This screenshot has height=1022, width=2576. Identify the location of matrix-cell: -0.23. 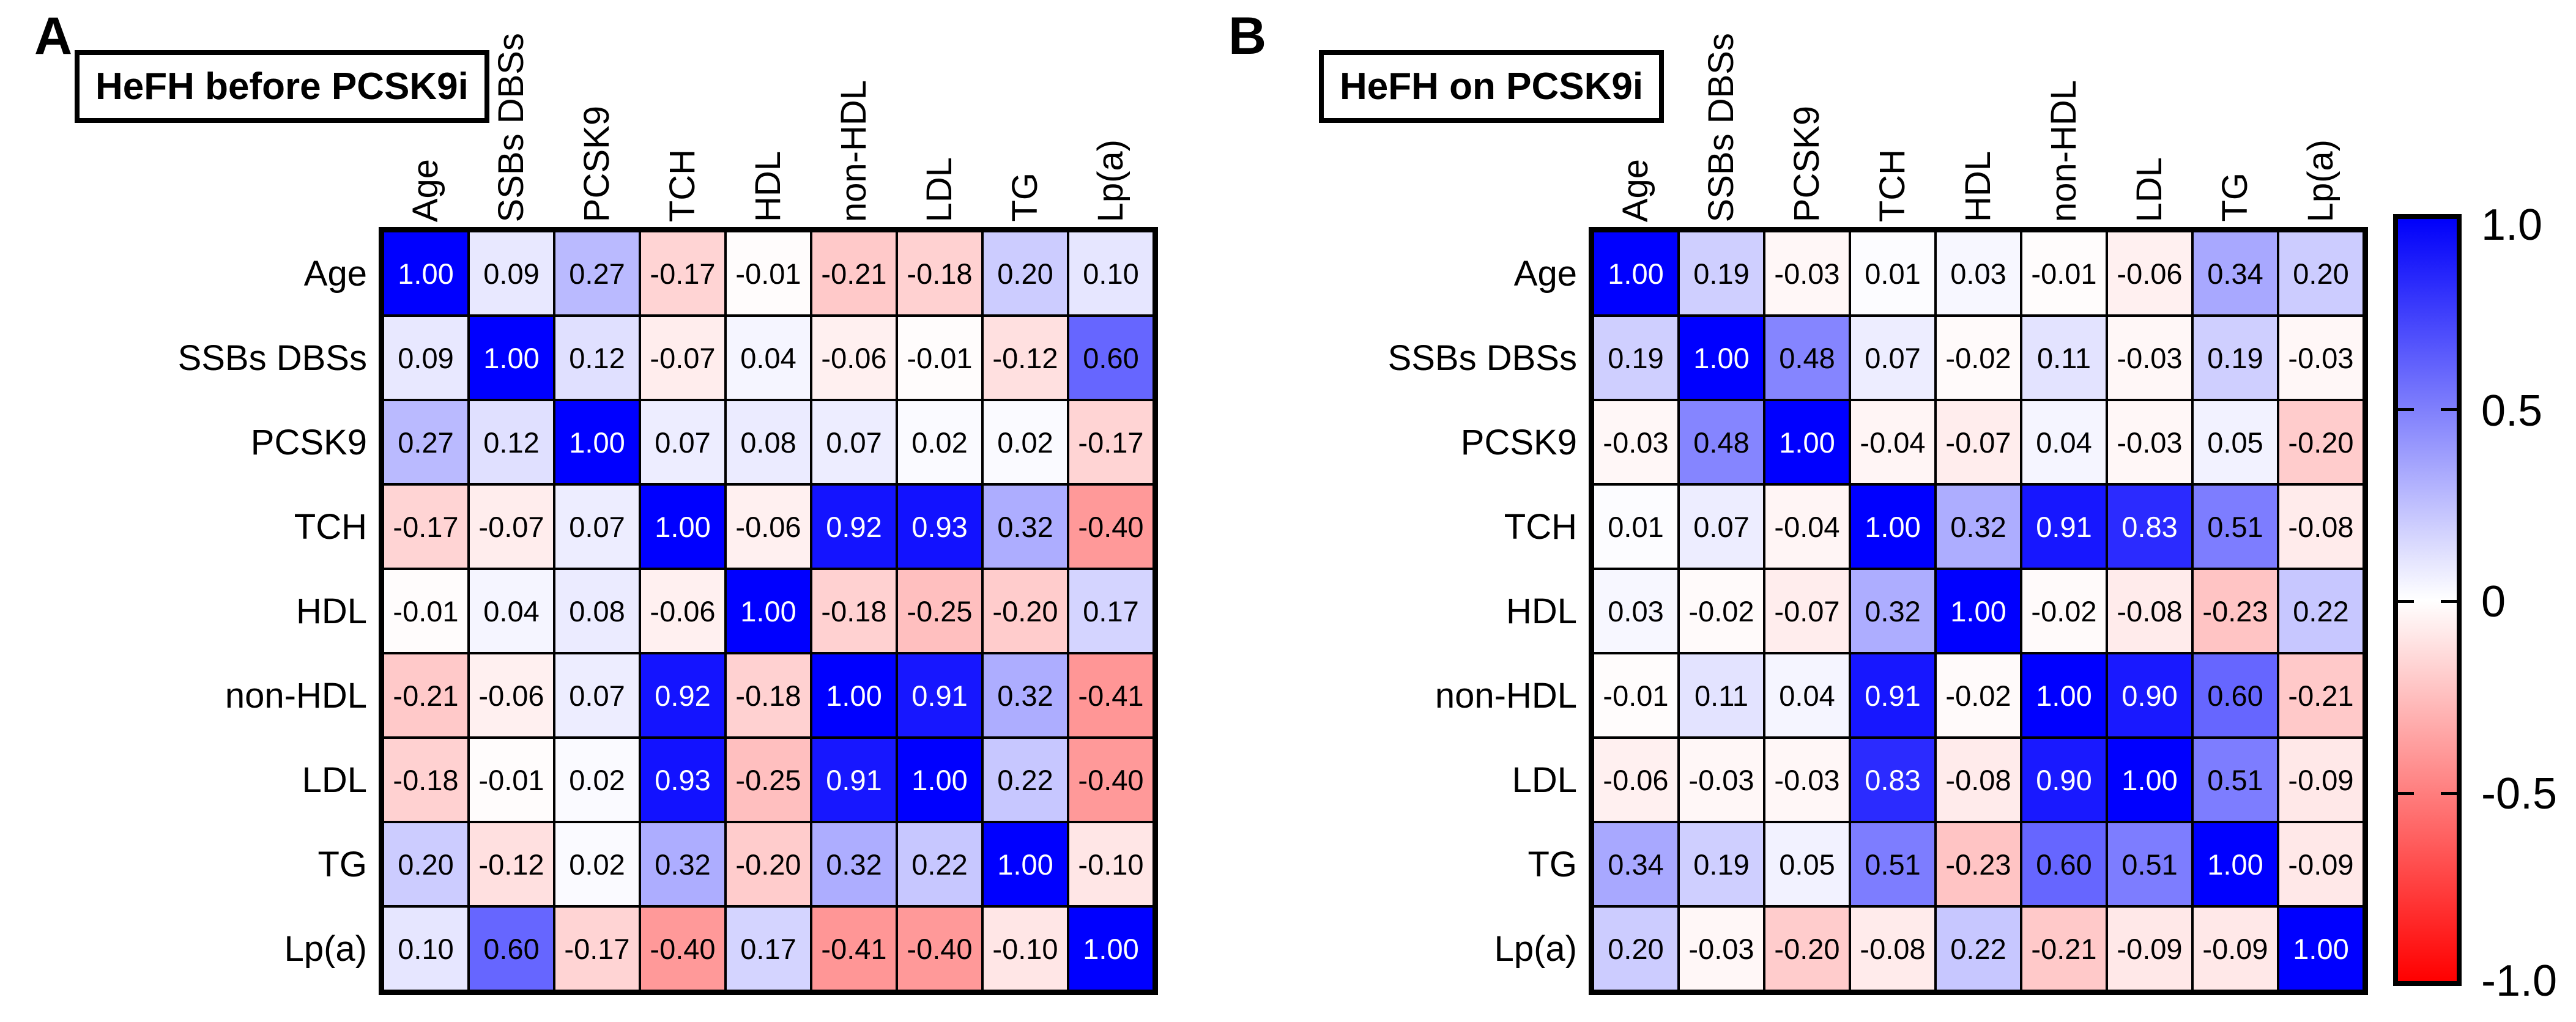
(1978, 864).